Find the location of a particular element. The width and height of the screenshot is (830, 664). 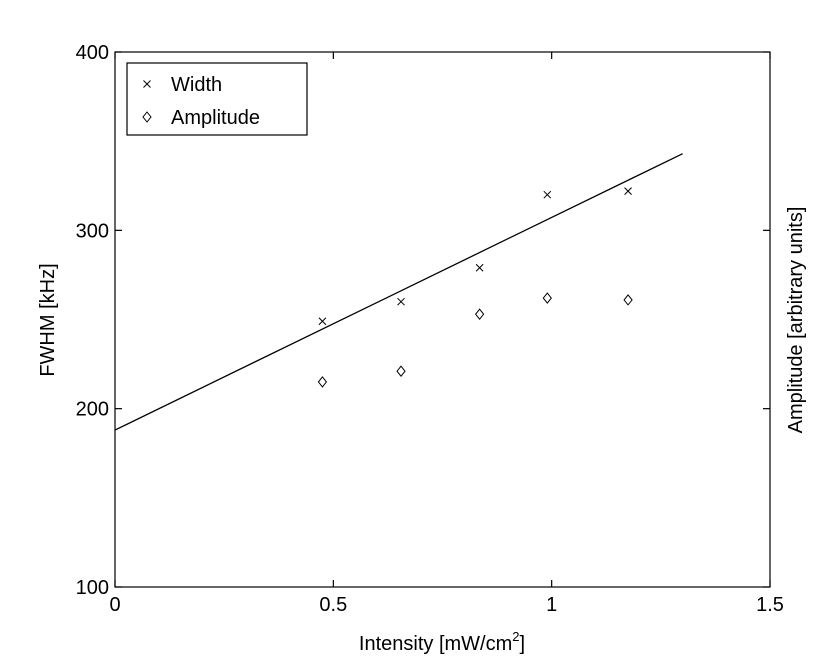

data-marks is located at coordinates (475, 287).